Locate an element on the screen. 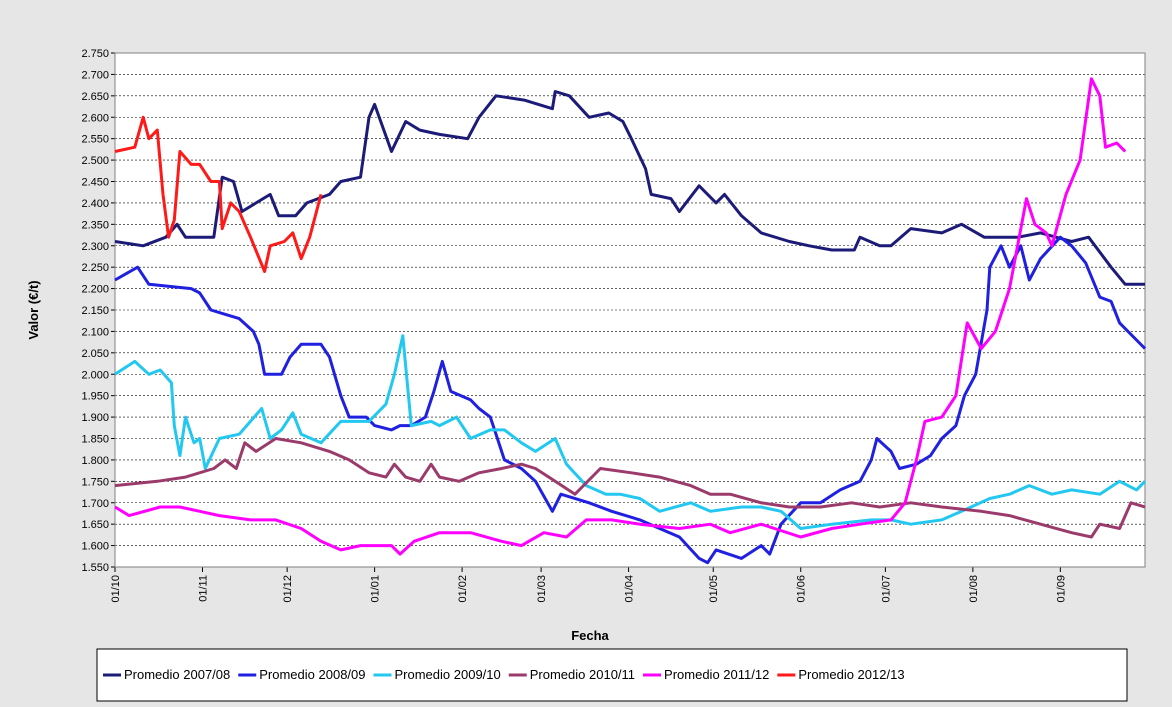 The height and width of the screenshot is (707, 1172). legend-label: Promedio 2010/11 is located at coordinates (582, 674).